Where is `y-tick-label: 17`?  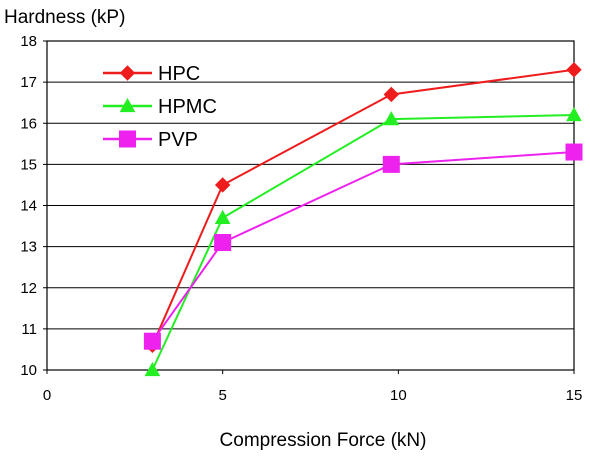 y-tick-label: 17 is located at coordinates (28, 82).